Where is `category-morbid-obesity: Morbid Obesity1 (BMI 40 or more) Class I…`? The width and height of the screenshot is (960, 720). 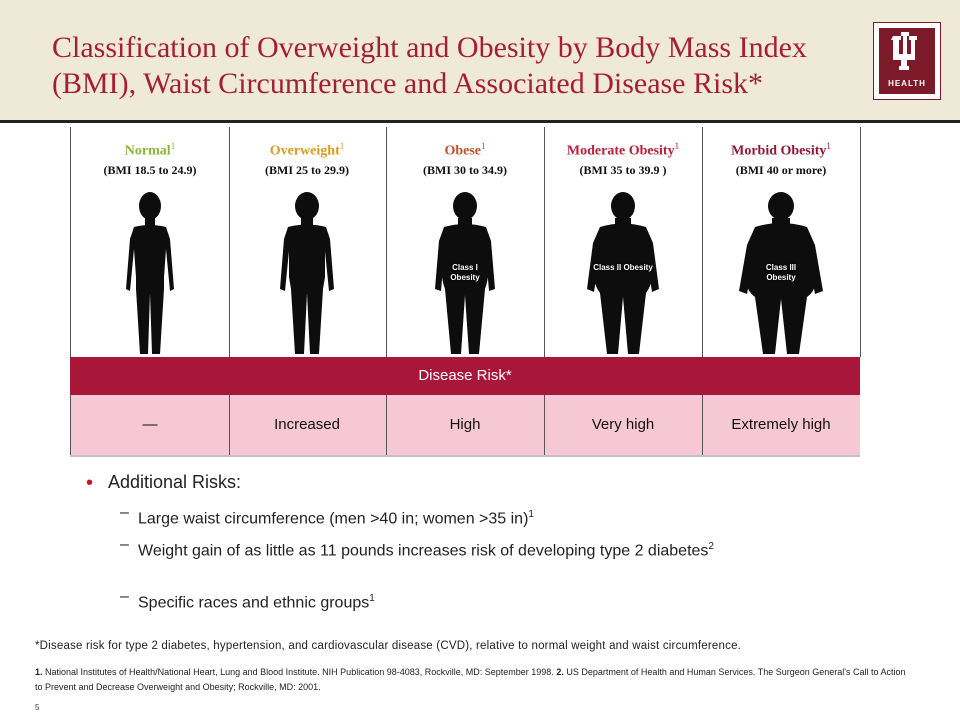
category-morbid-obesity: Morbid Obesity1 (BMI 40 or more) Class I… is located at coordinates (781, 242).